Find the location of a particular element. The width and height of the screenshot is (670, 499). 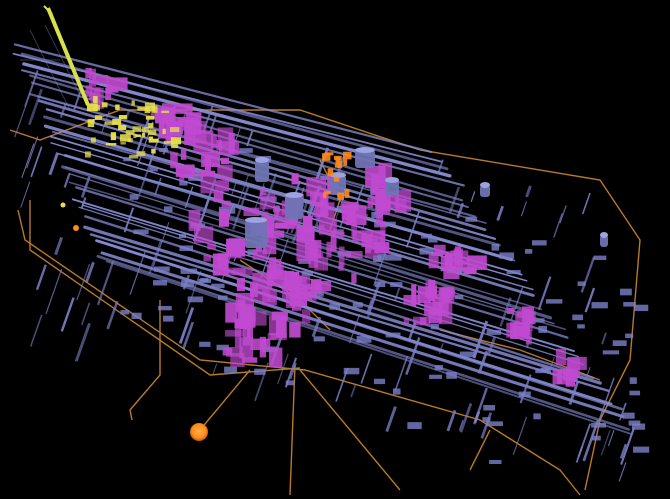

highlighted-module is located at coordinates (218, 148).